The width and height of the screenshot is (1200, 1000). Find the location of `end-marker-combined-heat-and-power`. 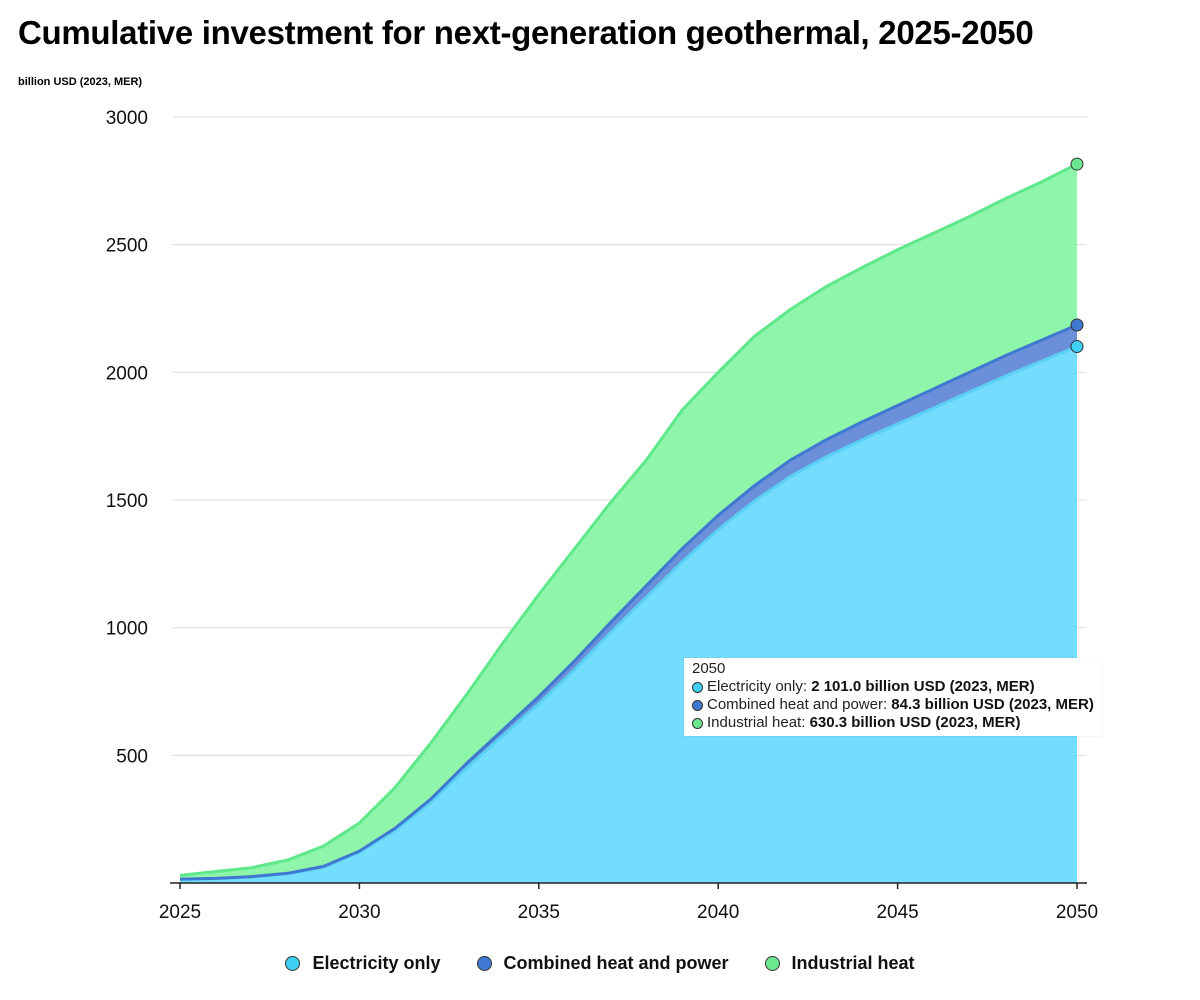

end-marker-combined-heat-and-power is located at coordinates (1077, 325).